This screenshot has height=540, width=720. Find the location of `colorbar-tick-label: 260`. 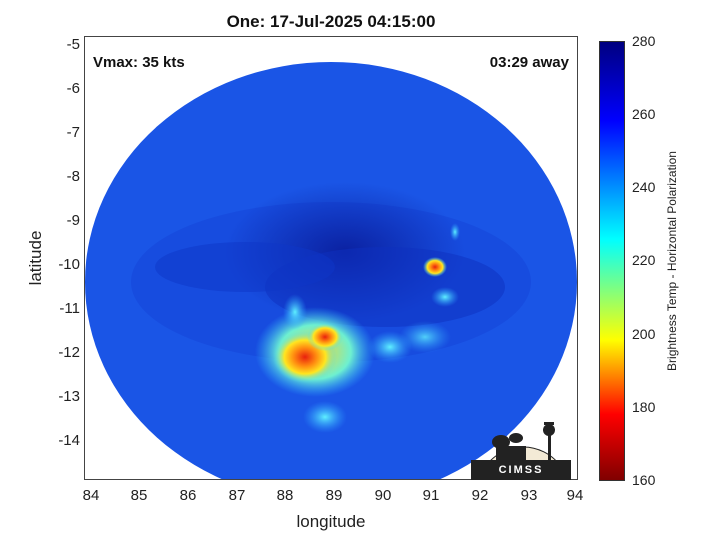

colorbar-tick-label: 260 is located at coordinates (644, 114).